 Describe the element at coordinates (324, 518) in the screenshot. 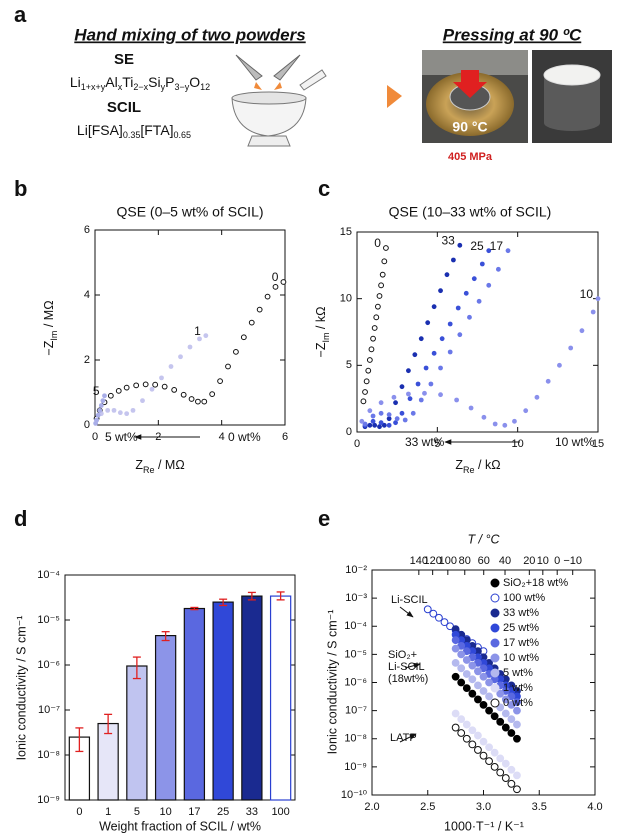

I see `panel-label: e` at that location.